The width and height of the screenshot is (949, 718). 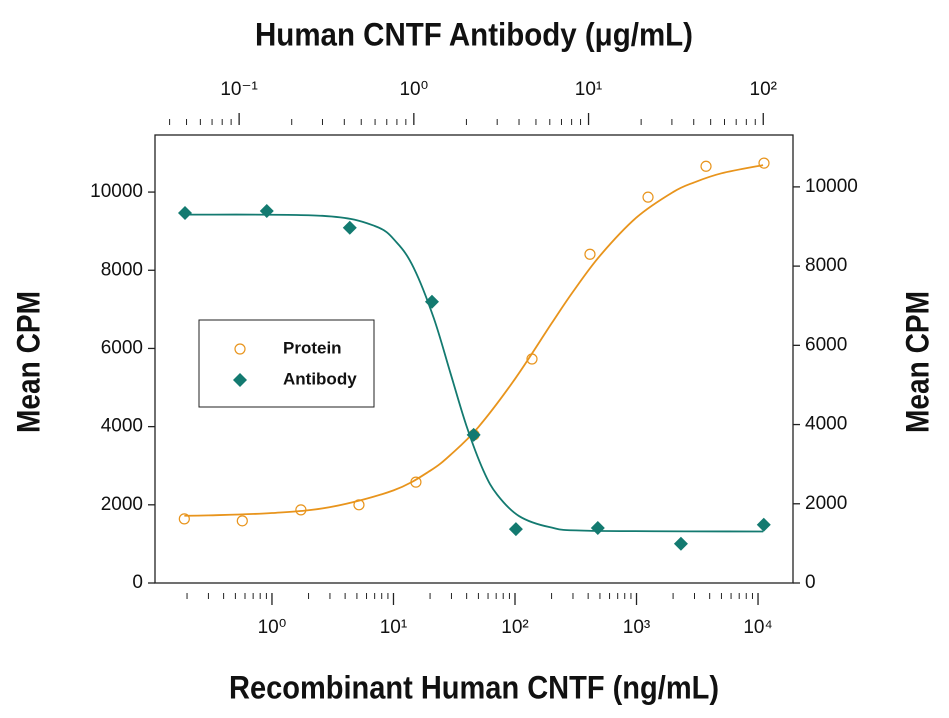 What do you see at coordinates (474, 34) in the screenshot?
I see `top-axis-title: Human CNTF Antibody (μg/mL)` at bounding box center [474, 34].